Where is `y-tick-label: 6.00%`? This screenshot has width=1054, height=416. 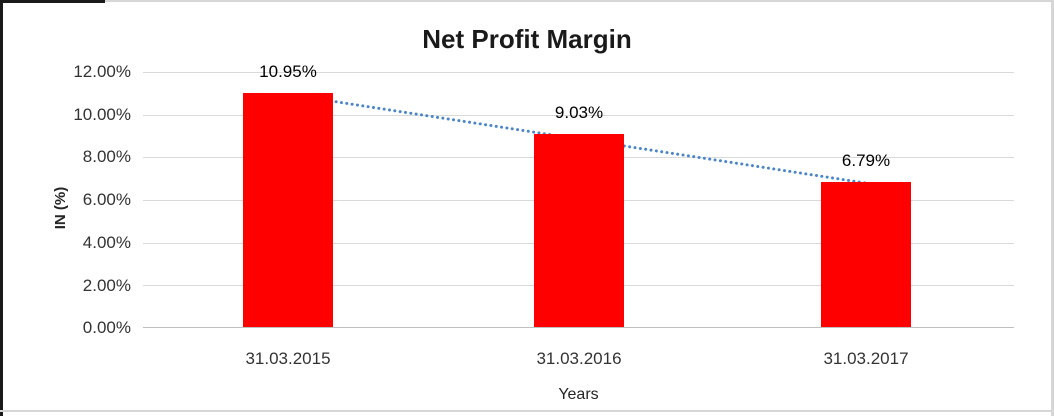
y-tick-label: 6.00% is located at coordinates (106, 199).